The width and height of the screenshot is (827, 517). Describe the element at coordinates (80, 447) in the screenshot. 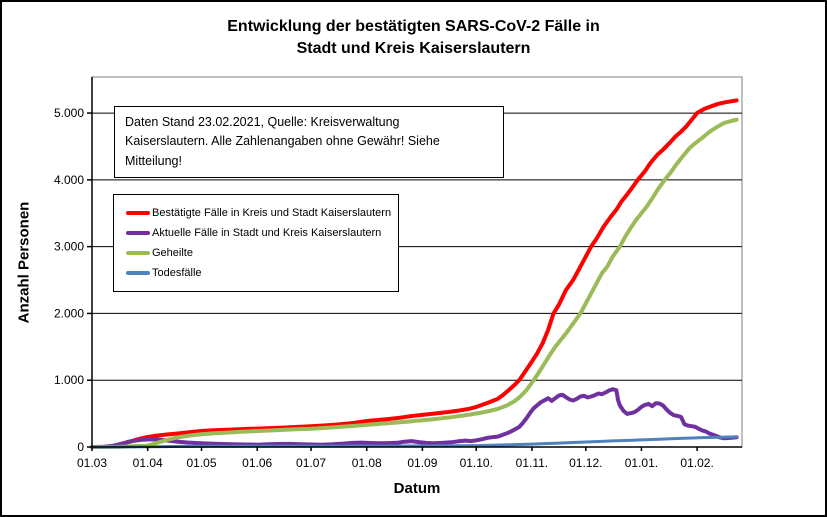

I see `y-tick-label: 0` at that location.